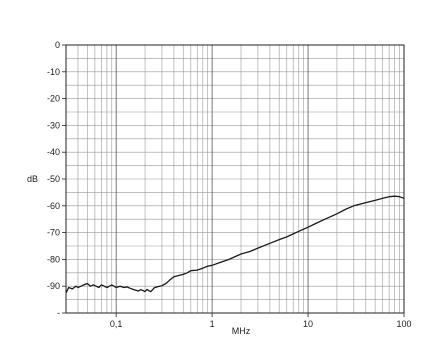 The height and width of the screenshot is (343, 427). I want to click on y-tick-label: -90, so click(53, 286).